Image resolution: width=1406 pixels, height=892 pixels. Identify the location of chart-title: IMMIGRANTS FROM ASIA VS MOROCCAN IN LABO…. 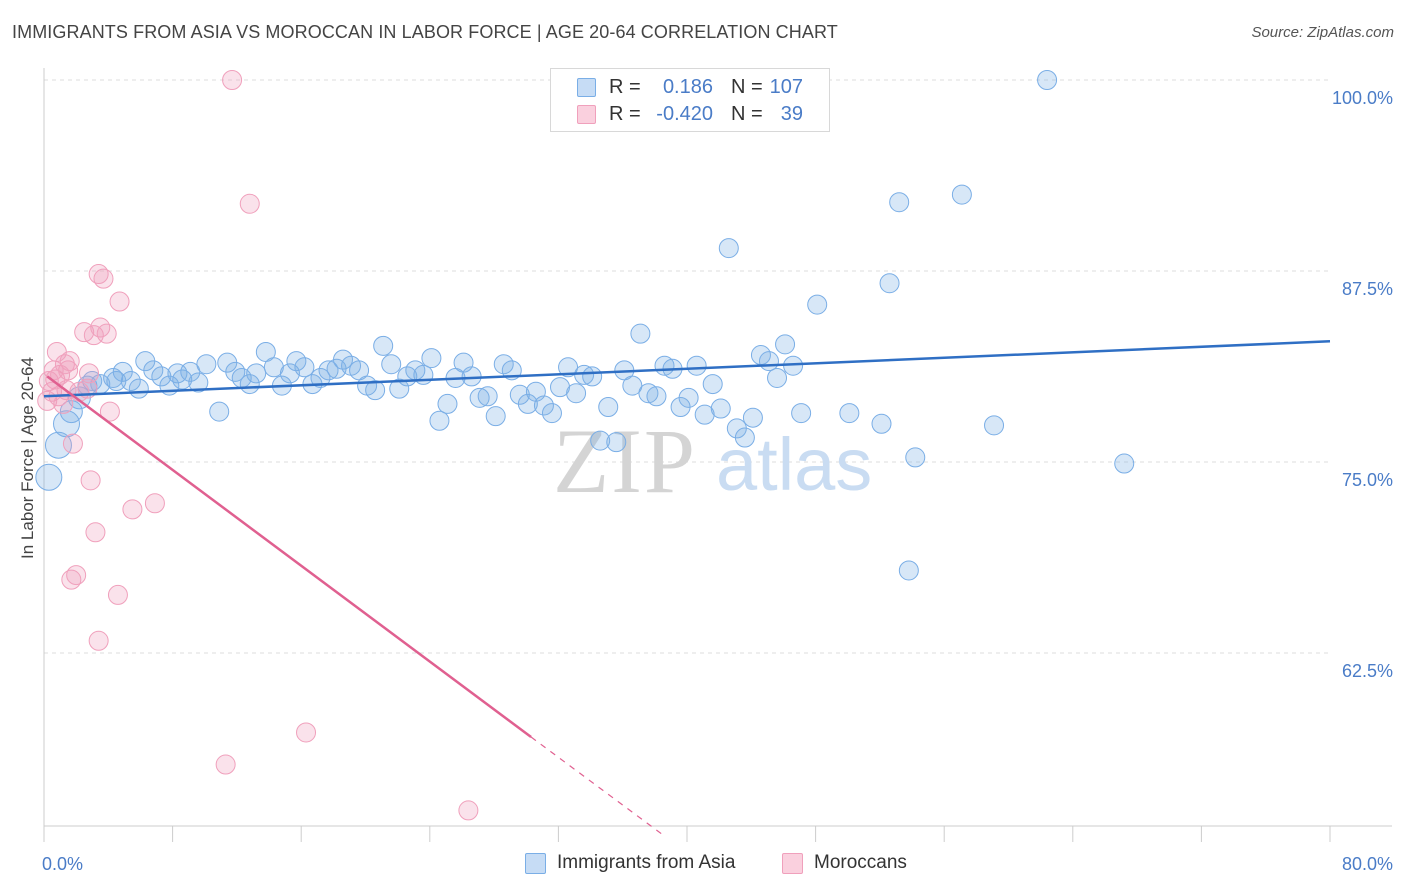
(425, 32).